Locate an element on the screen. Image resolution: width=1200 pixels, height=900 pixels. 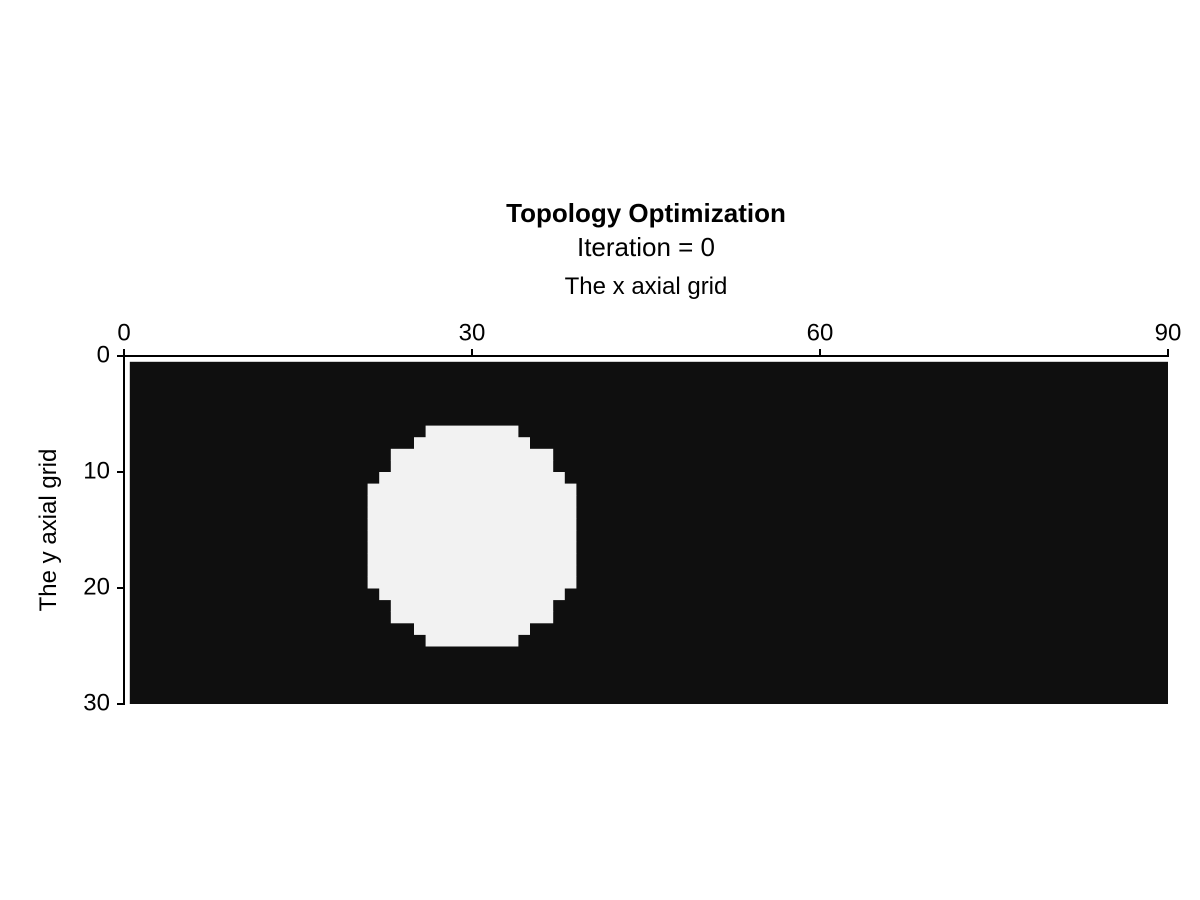
x-ticks: 0 30 60 90 is located at coordinates (649, 337).